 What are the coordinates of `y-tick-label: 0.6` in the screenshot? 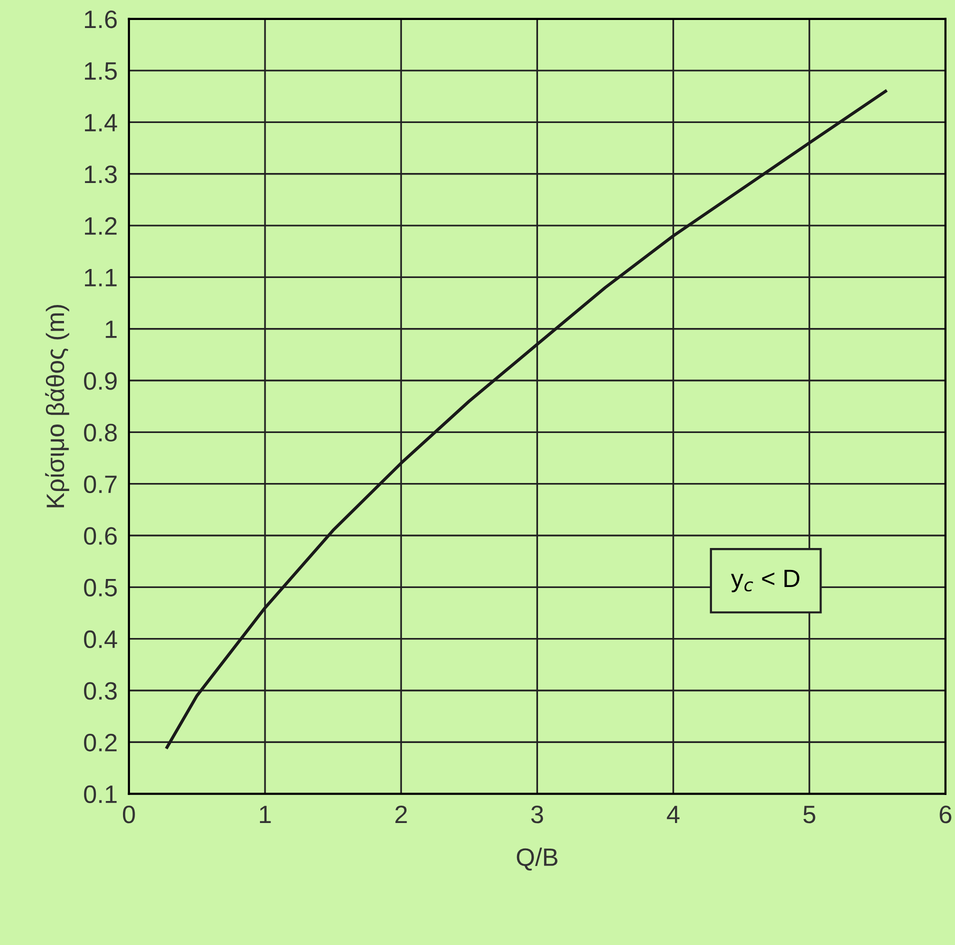 It's located at (100, 536).